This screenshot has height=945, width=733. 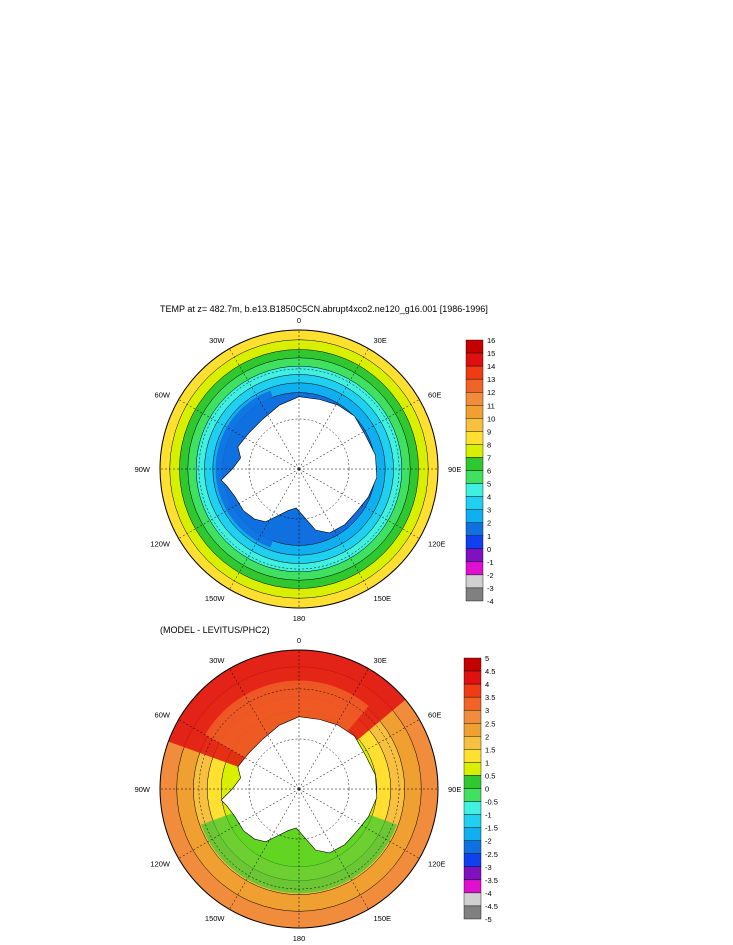 What do you see at coordinates (491, 906) in the screenshot?
I see `colorbar-label: -4.5` at bounding box center [491, 906].